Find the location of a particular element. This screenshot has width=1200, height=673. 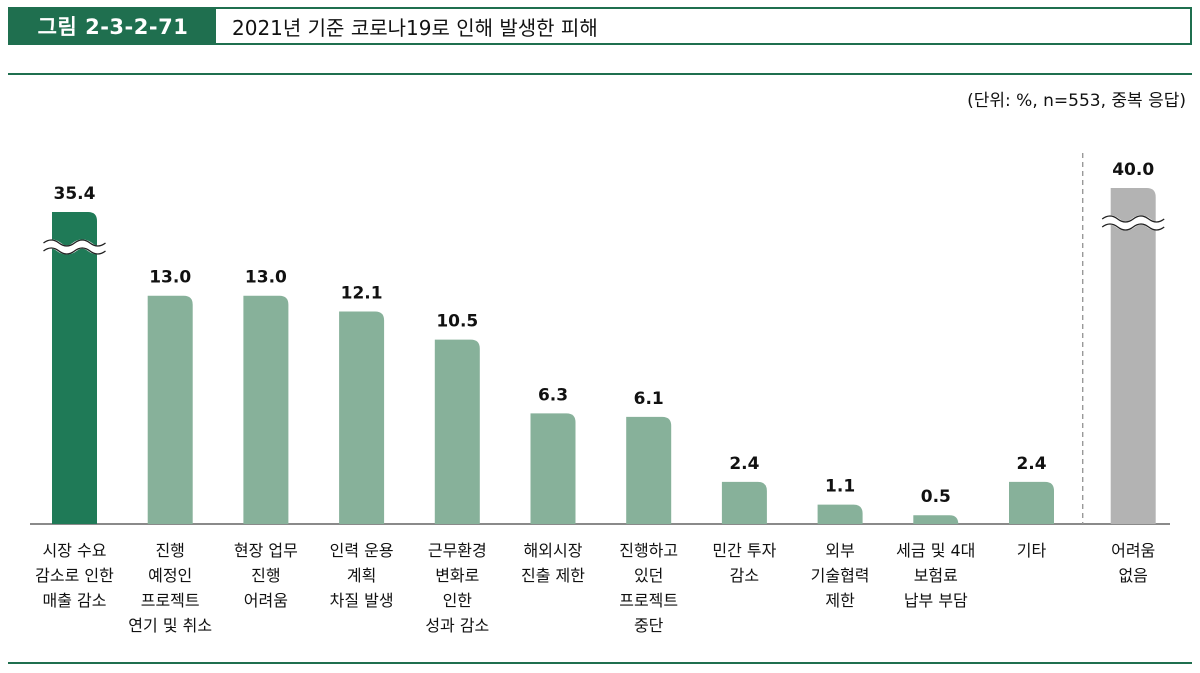

value-label-6: 6.3 is located at coordinates (553, 395).